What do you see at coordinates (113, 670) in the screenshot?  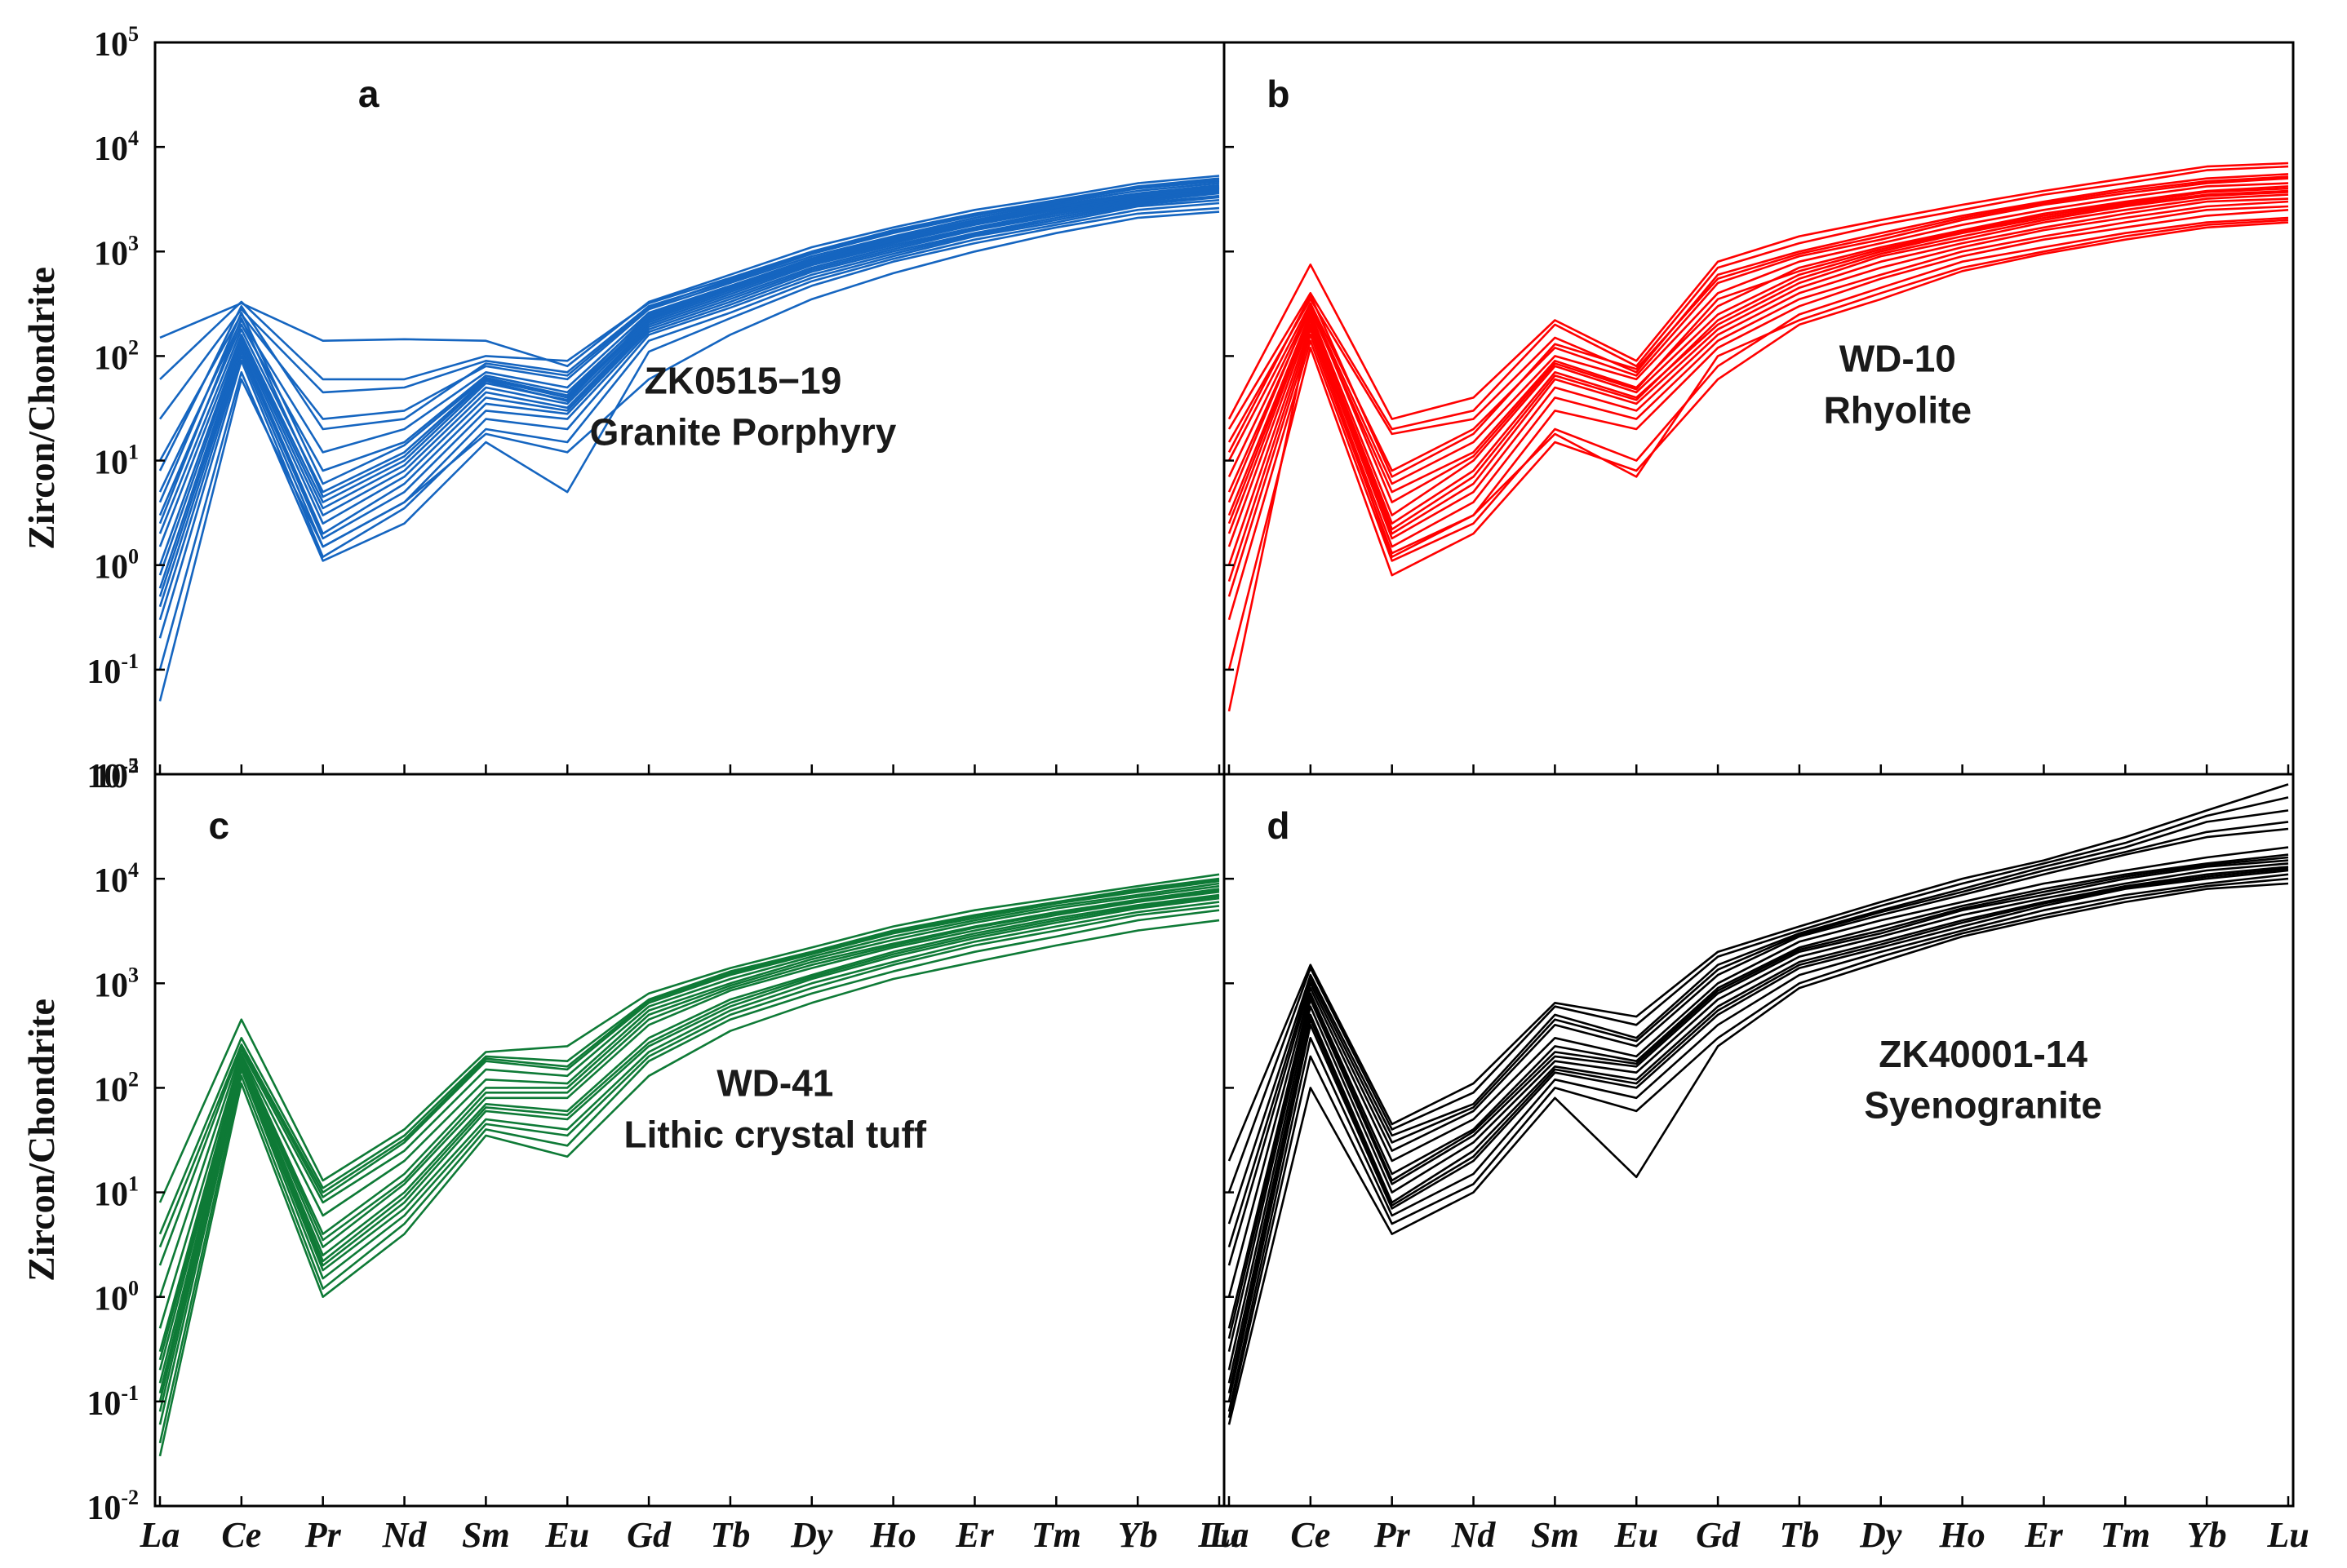 I see `y-tick-label: 10⁻¹` at bounding box center [113, 670].